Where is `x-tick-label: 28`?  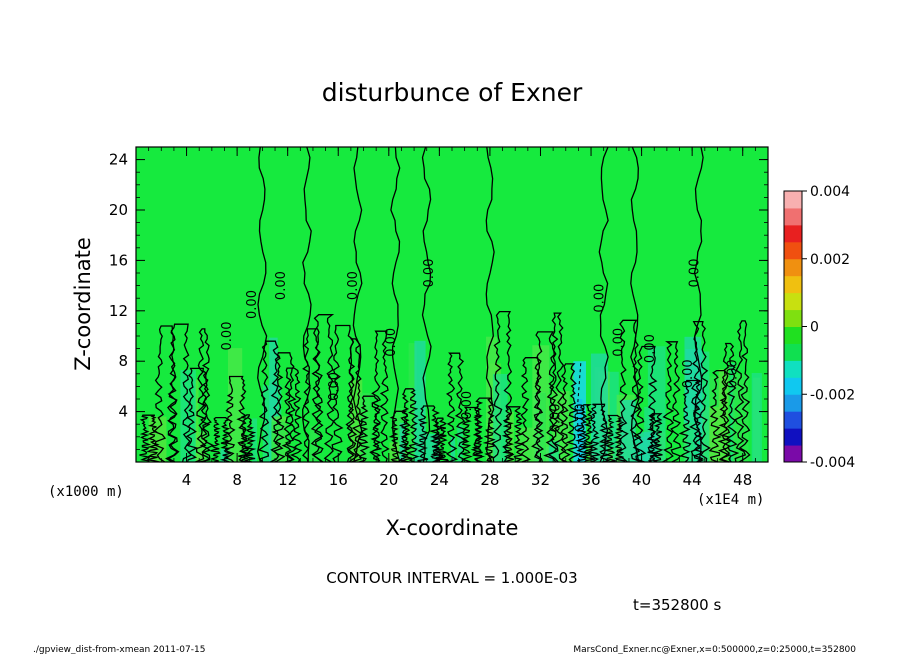 x-tick-label: 28 is located at coordinates (489, 480).